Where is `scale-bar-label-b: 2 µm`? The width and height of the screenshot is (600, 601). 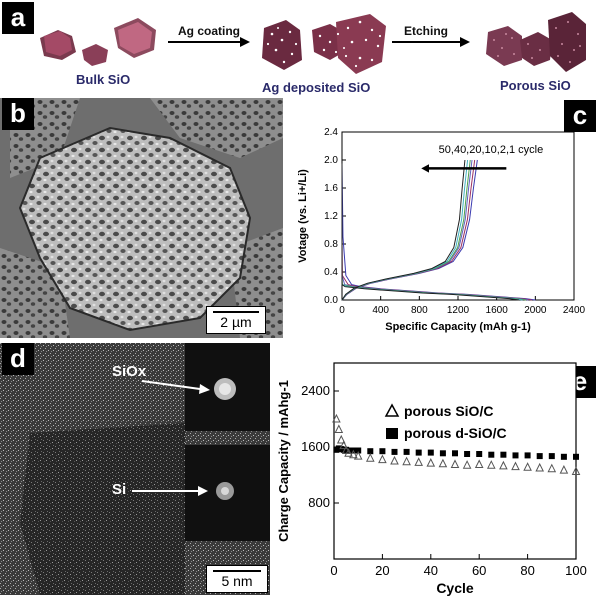
scale-bar-label-b: 2 µm is located at coordinates (236, 322).